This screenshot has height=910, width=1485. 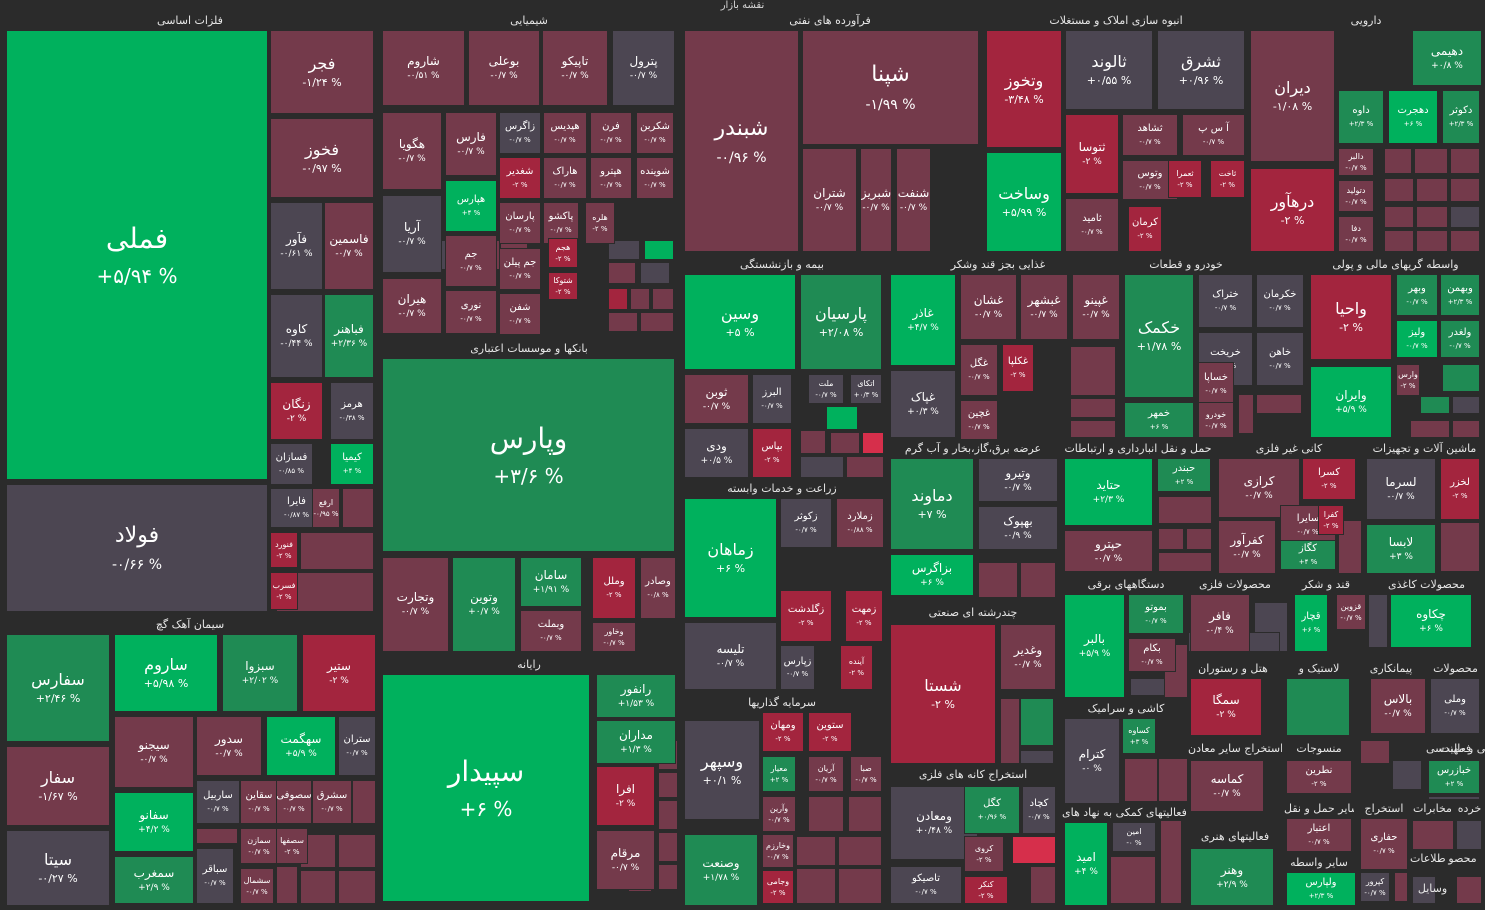 I want to click on stock-tile: پاکشو -۰/۷ %, so click(x=561, y=223).